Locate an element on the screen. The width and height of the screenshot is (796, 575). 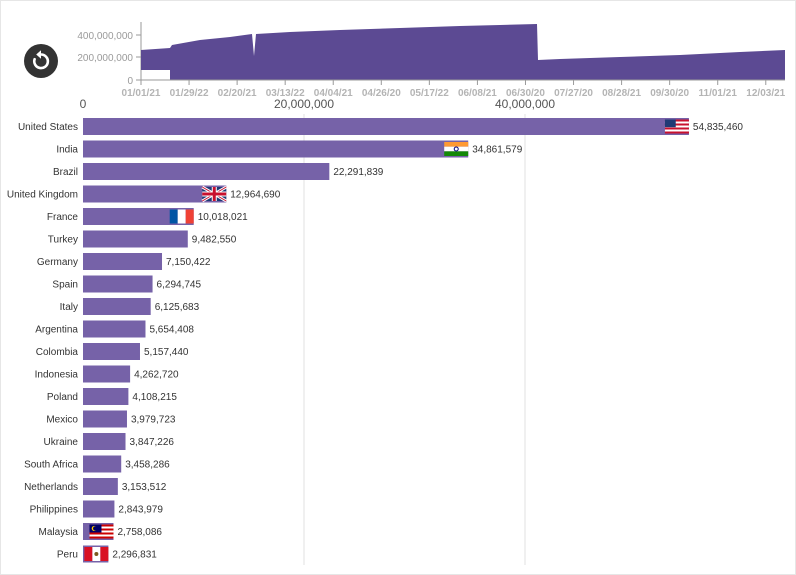
bar-row: Indonesia 4,262,720 is located at coordinates (107, 374).